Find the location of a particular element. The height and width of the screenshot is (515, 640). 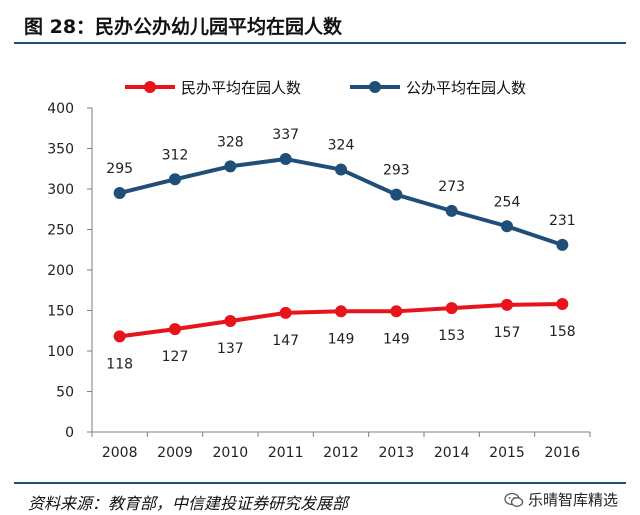

data-label: 312 is located at coordinates (175, 155).